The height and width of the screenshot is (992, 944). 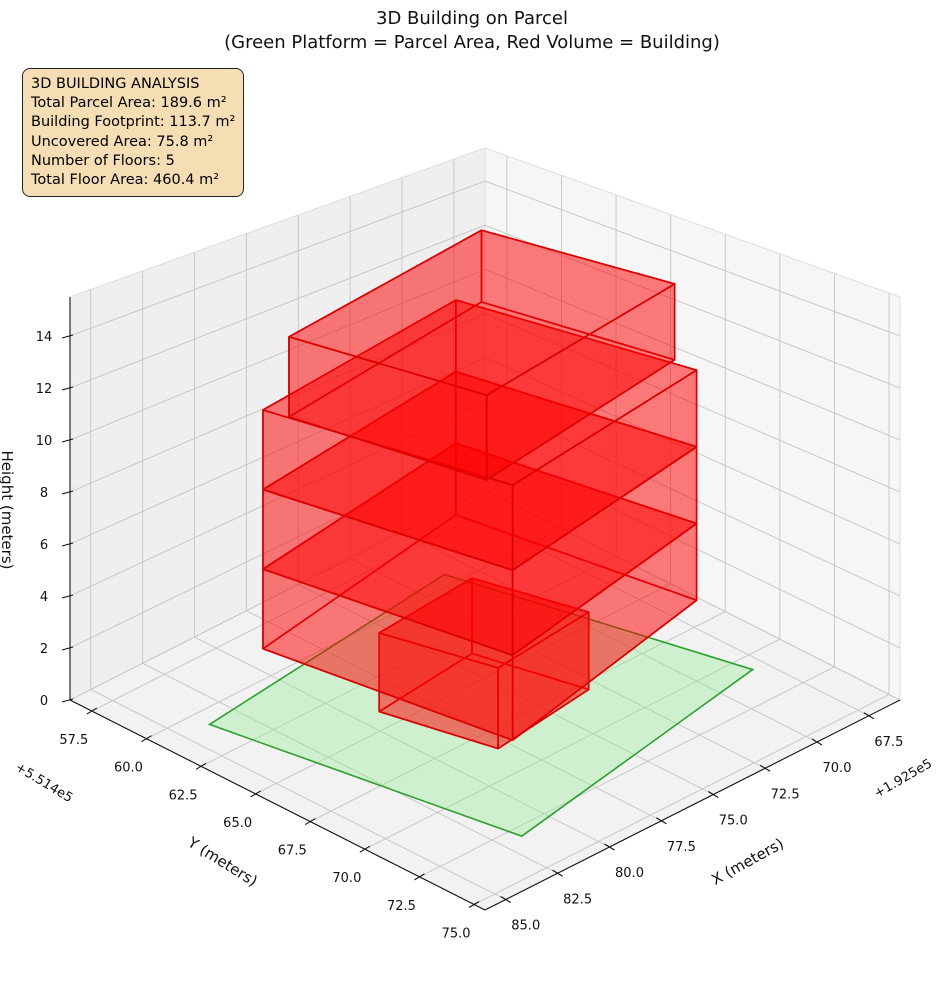 I want to click on y-tick-label: 57.5, so click(x=73, y=740).